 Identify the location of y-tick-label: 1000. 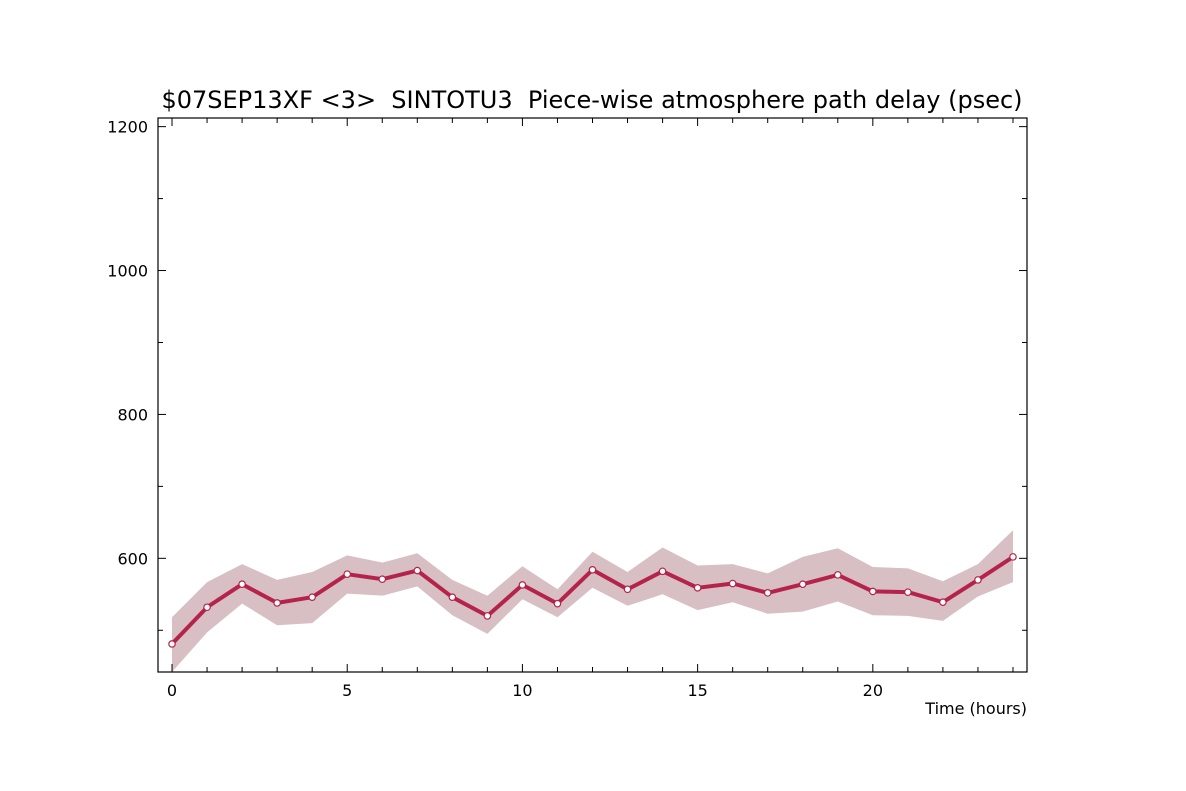
(127, 271).